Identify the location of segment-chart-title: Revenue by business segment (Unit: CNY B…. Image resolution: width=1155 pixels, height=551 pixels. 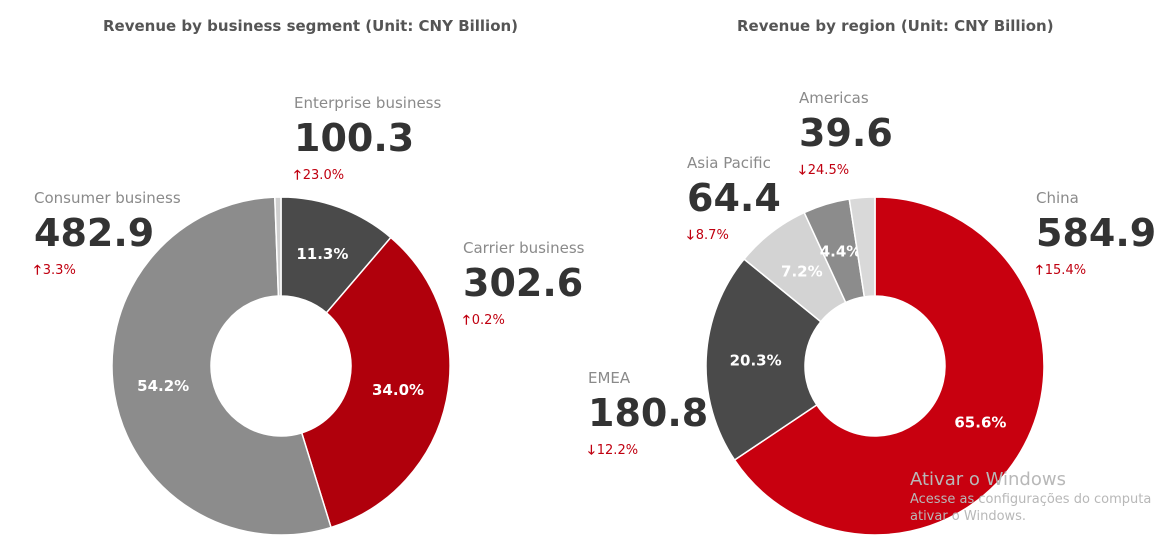
(311, 26).